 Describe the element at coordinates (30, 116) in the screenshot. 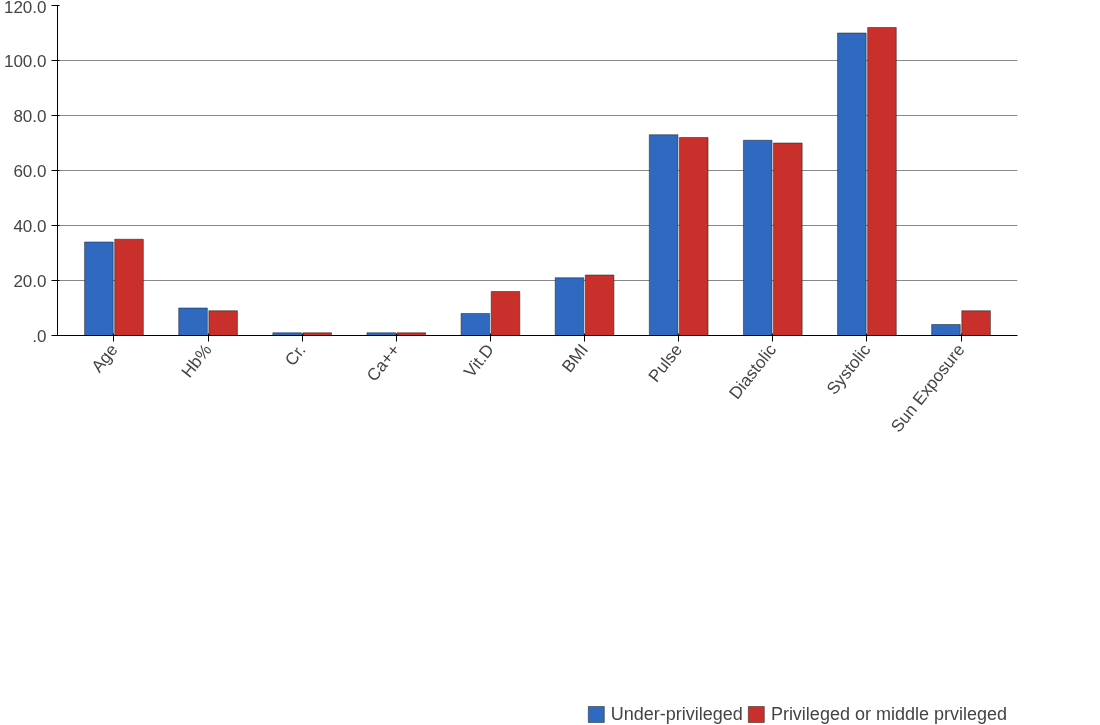

I see `y-tick-label: 80.0` at that location.